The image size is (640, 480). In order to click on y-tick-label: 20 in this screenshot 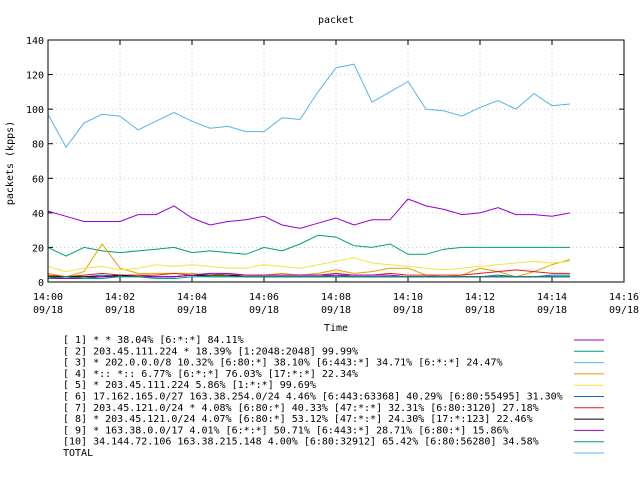, I will do `click(38, 248)`.